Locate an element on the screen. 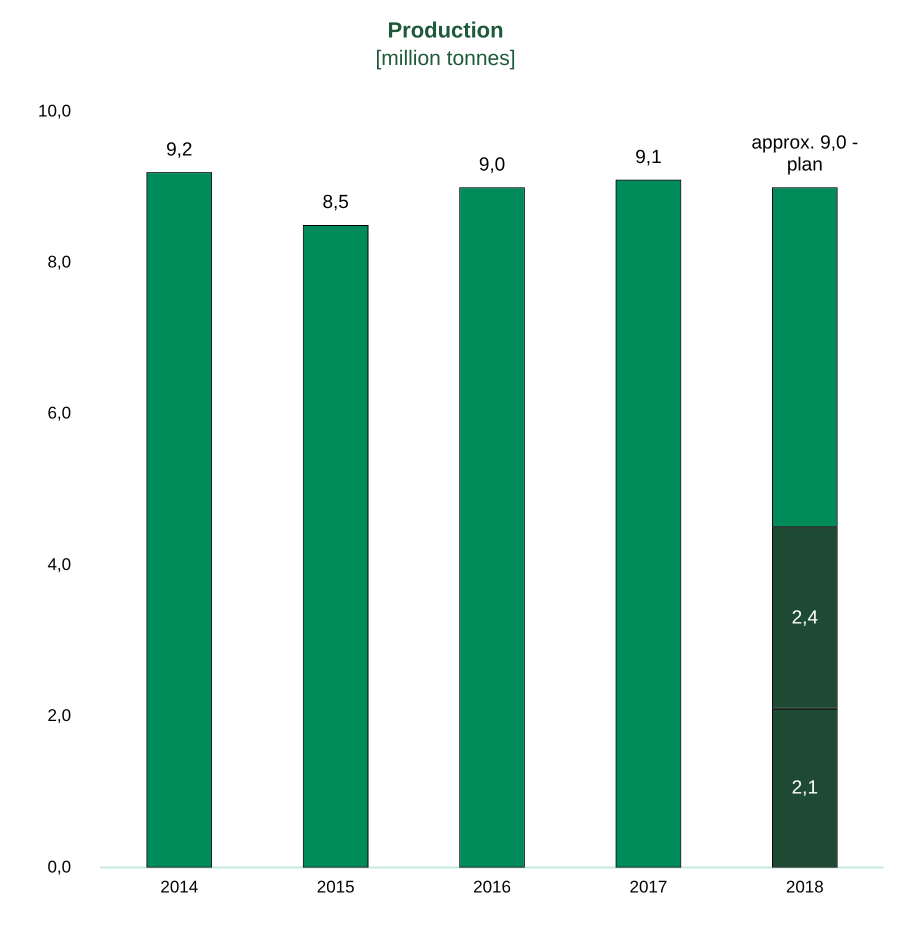 Image resolution: width=911 pixels, height=934 pixels. total-label: 8,5 is located at coordinates (335, 203).